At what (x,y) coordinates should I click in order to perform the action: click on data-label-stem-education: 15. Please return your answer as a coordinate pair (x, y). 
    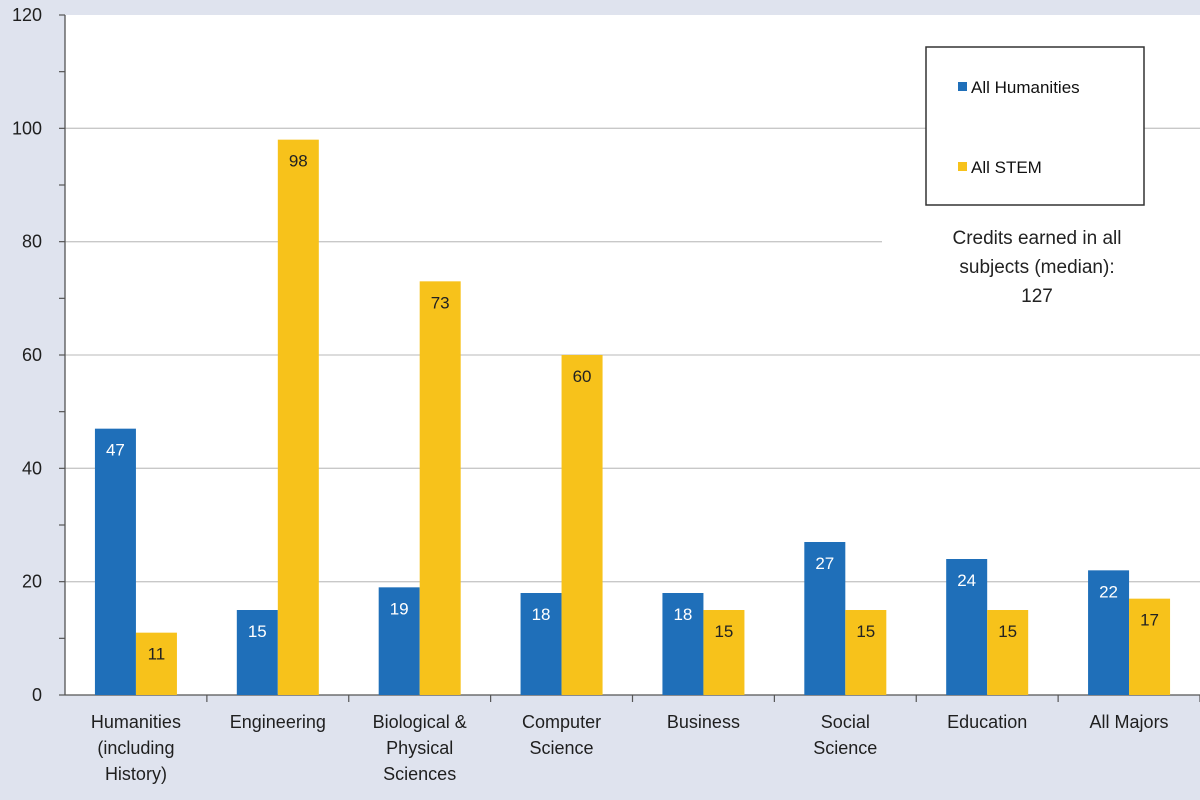
    Looking at the image, I should click on (1007, 631).